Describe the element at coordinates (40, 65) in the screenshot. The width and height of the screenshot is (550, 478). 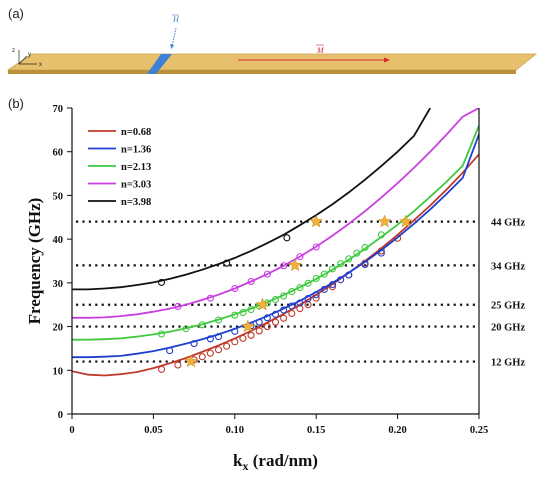
I see `axis-x-label: x` at that location.